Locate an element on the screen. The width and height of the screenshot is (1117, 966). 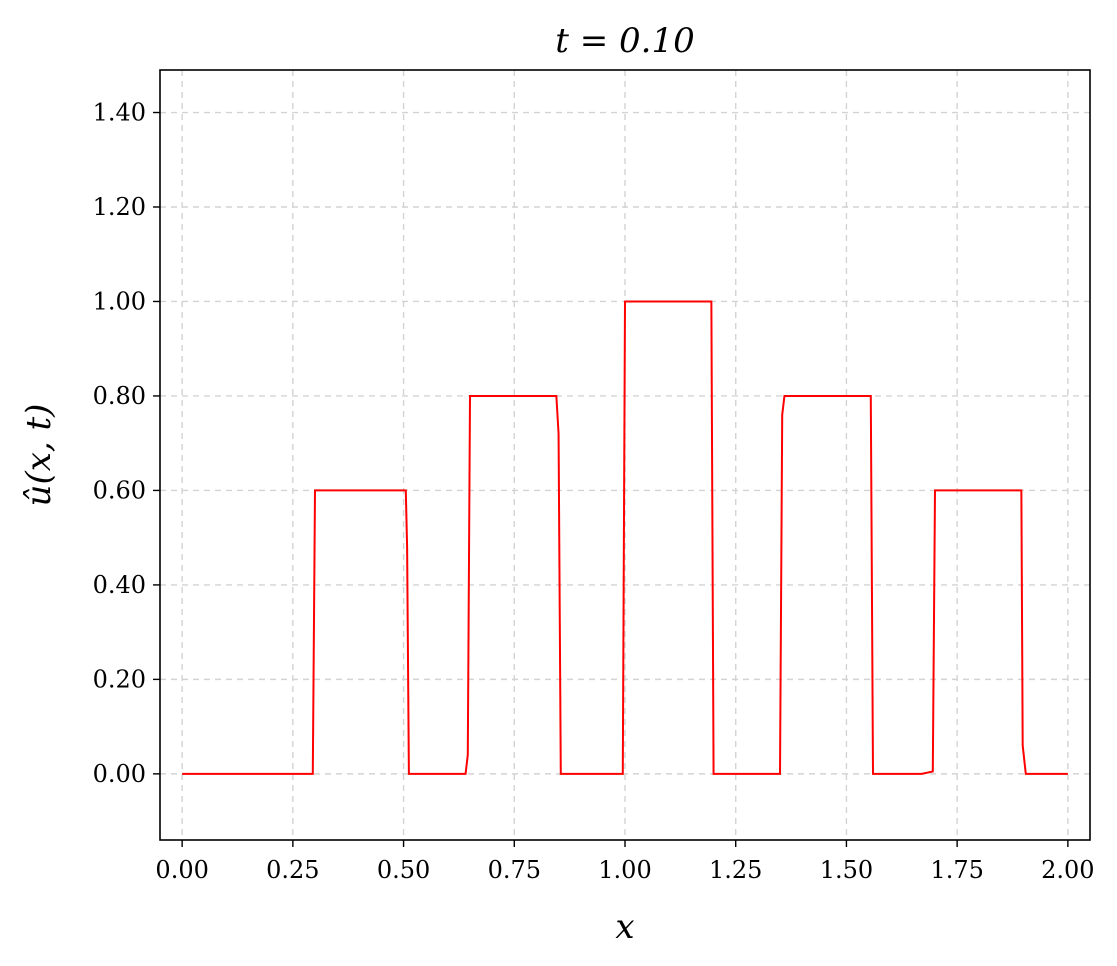
y-tick-label: 0.00 is located at coordinates (119, 774).